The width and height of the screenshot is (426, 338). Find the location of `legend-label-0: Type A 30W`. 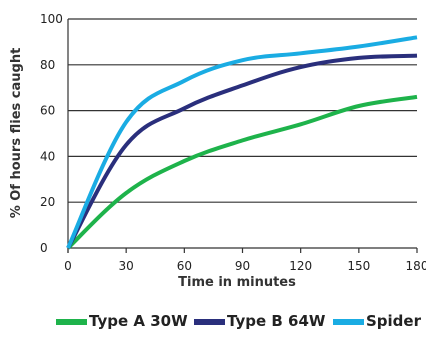

legend-label-0: Type A 30W is located at coordinates (138, 321).